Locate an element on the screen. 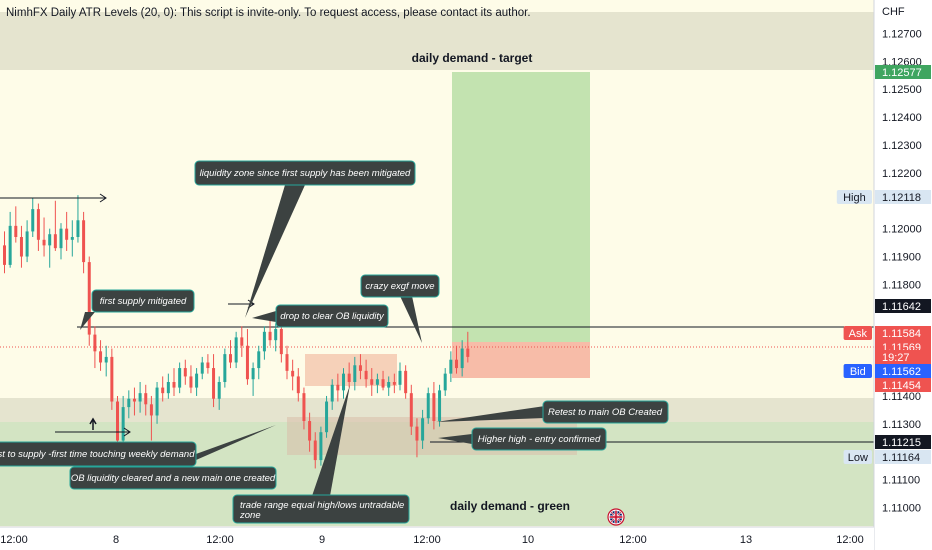  price-label-value: 1.11454 is located at coordinates (901, 386).